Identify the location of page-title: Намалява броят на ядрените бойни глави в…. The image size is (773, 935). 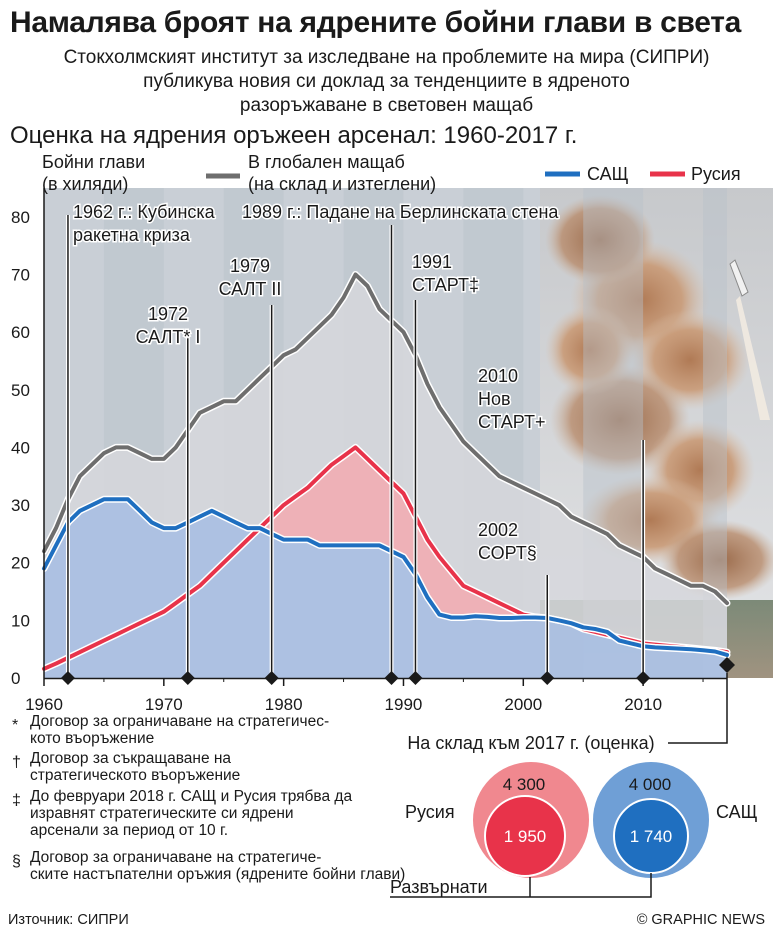
(376, 22).